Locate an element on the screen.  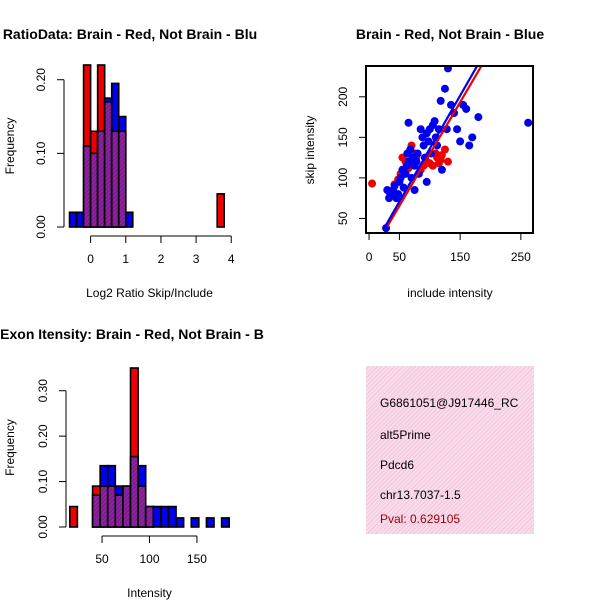
gene-name: Pdcd6 is located at coordinates (397, 465).